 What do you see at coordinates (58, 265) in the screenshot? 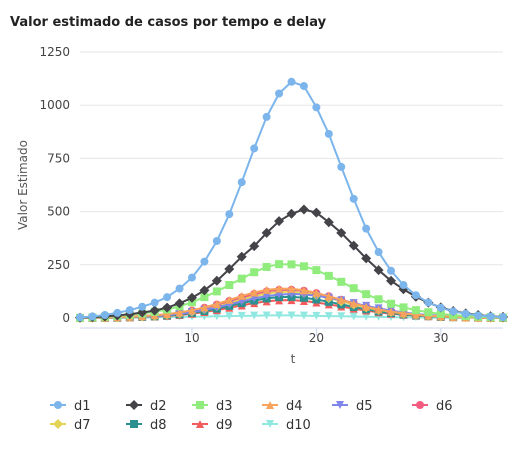
I see `y-tick-label: 250` at bounding box center [58, 265].